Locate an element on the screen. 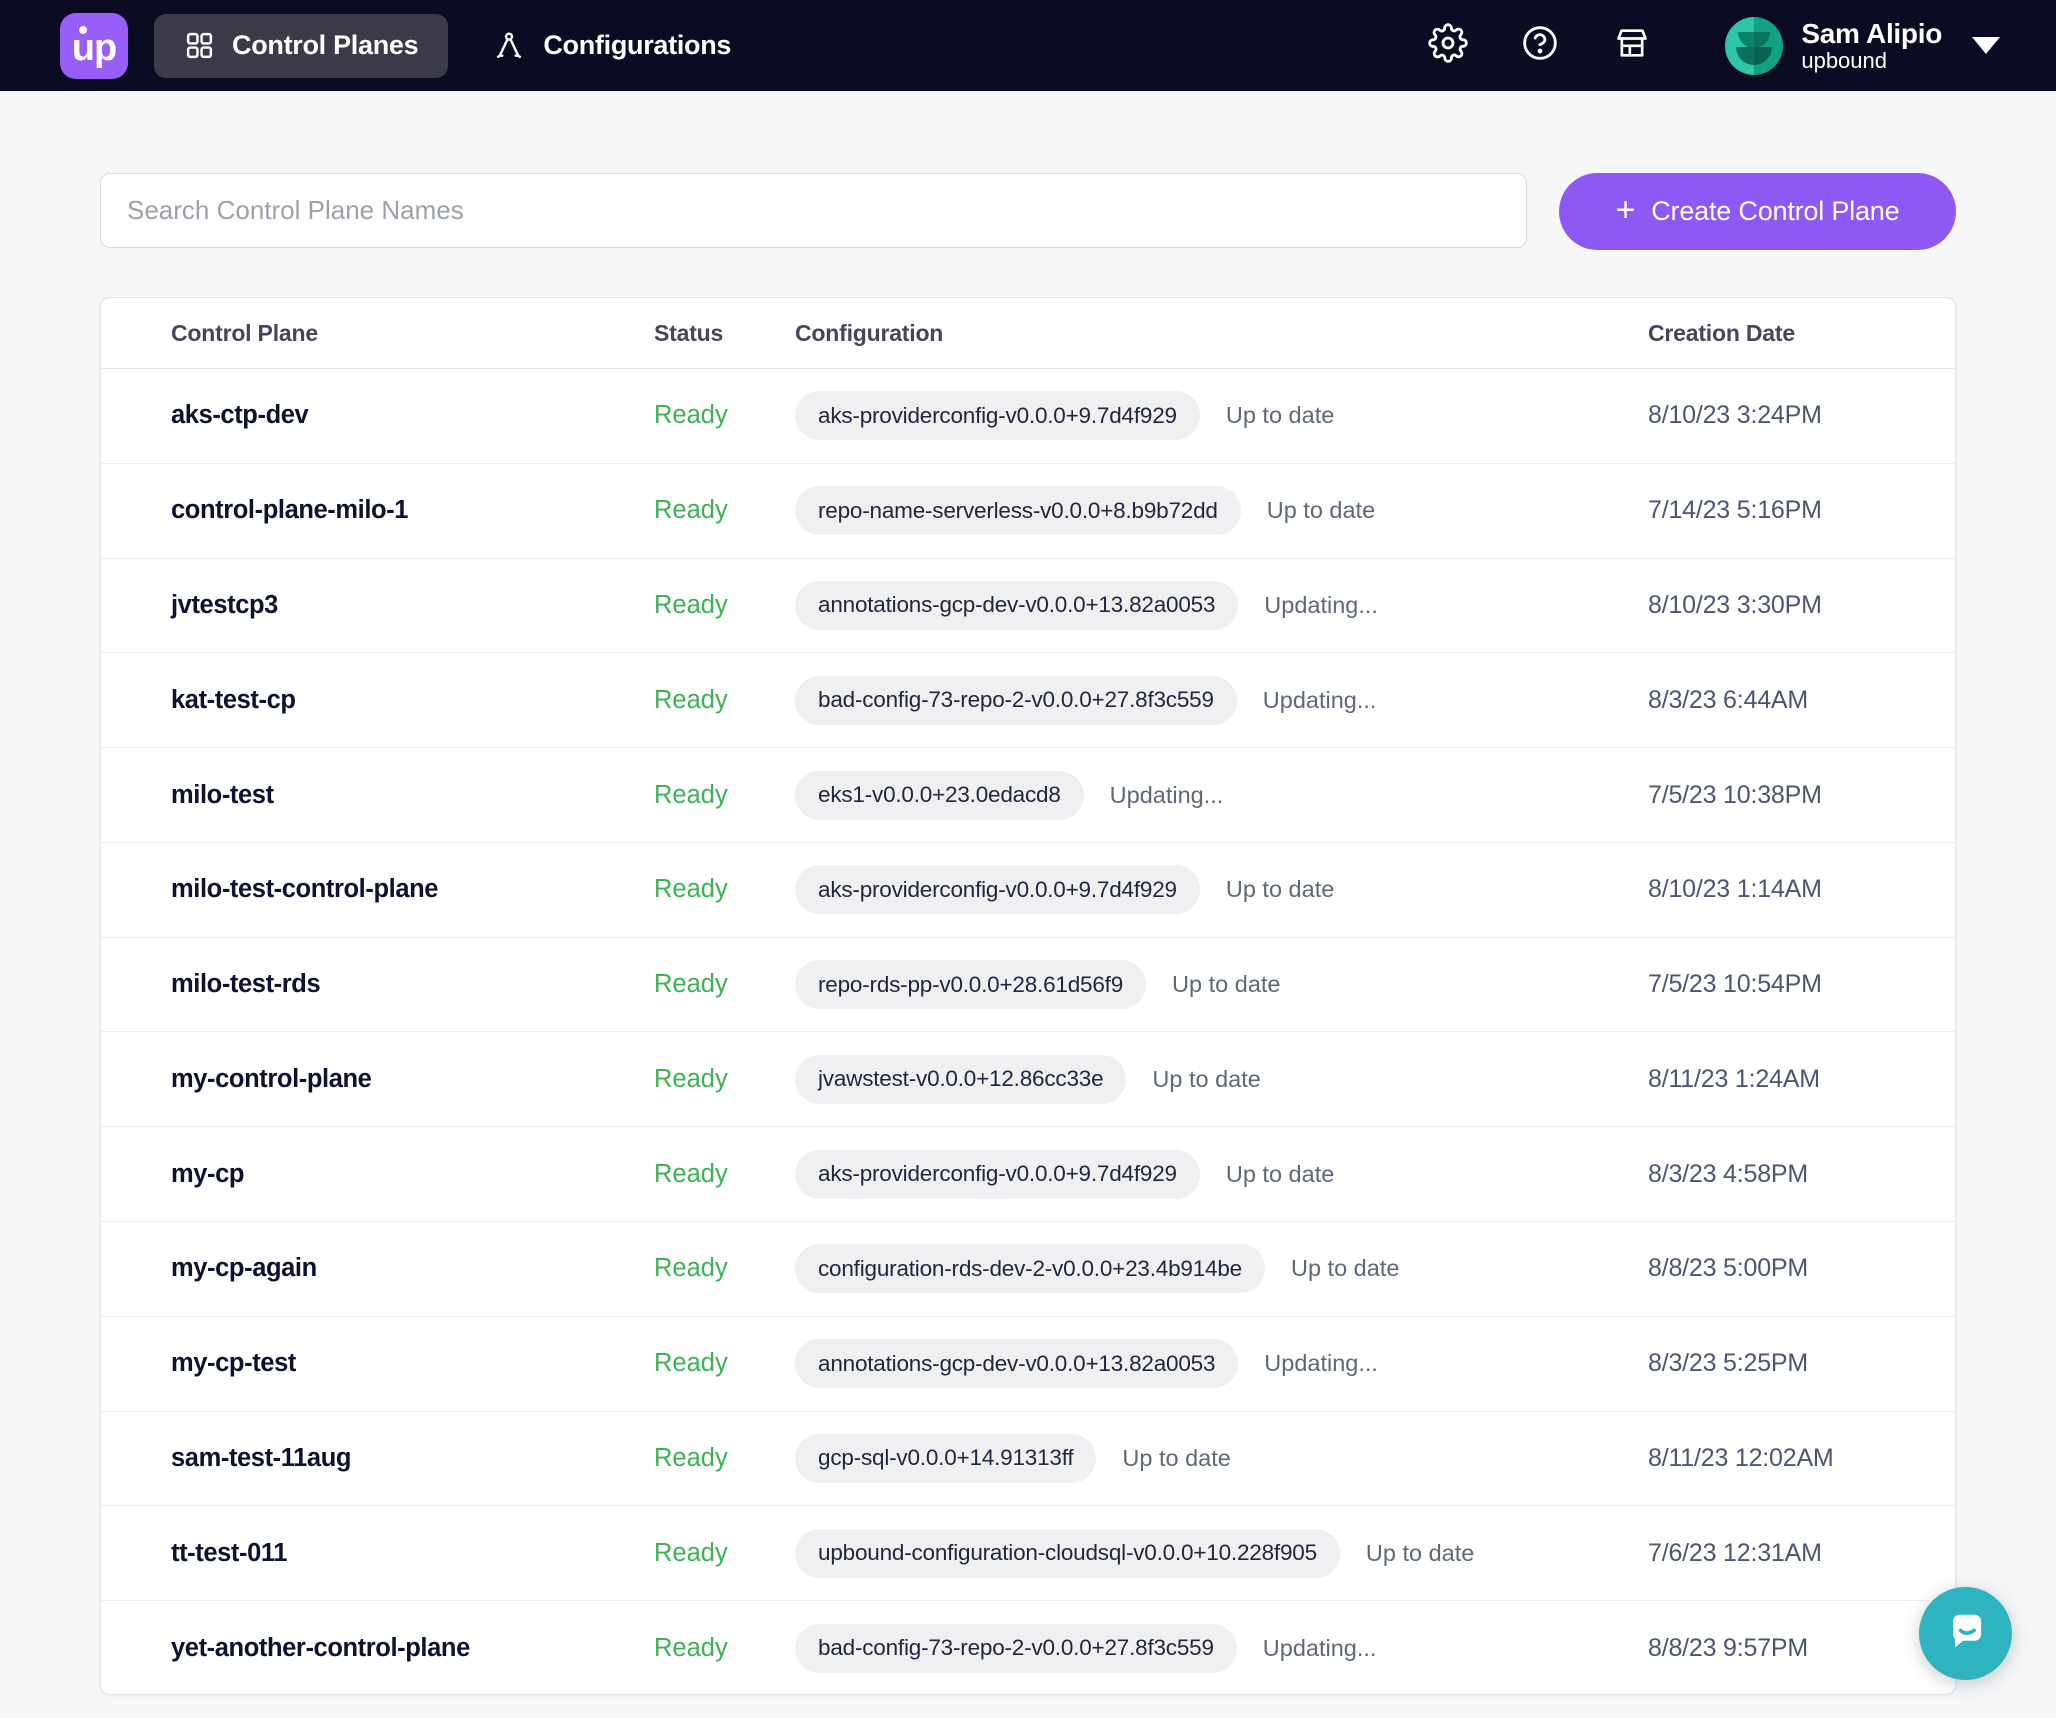 The height and width of the screenshot is (1718, 2056). compass-icon is located at coordinates (509, 46).